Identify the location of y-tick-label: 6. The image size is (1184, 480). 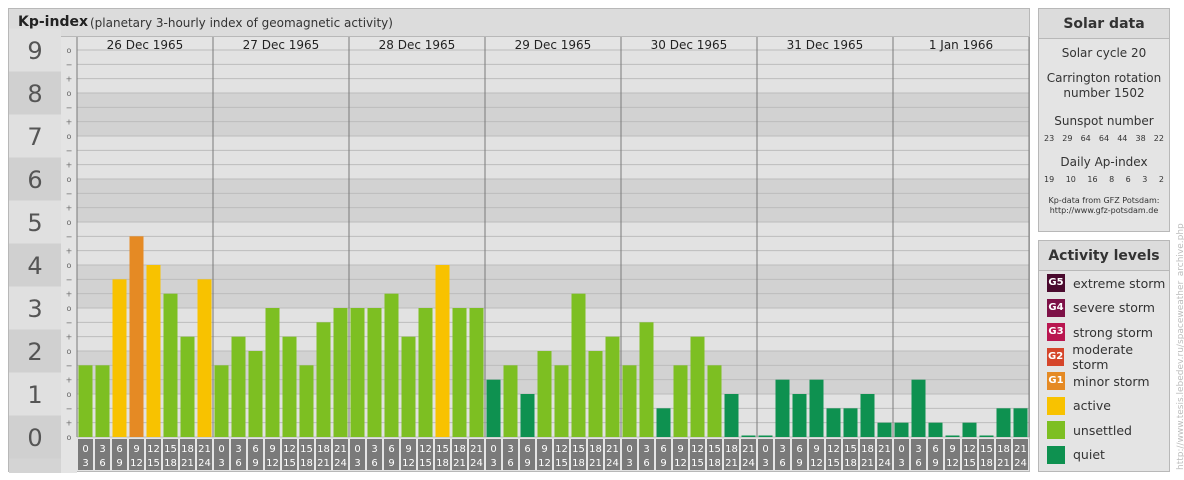
(34, 180).